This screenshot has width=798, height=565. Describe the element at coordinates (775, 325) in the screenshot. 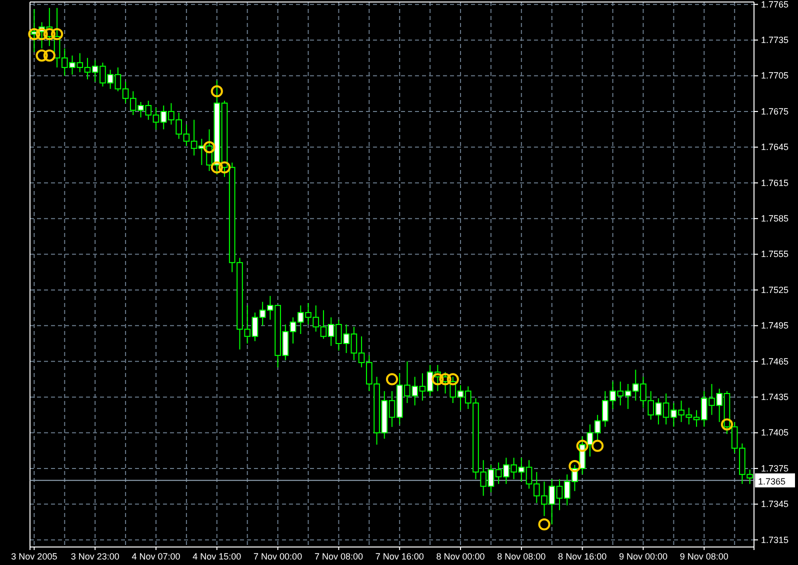

I see `y-tick-label: 1.7495` at that location.